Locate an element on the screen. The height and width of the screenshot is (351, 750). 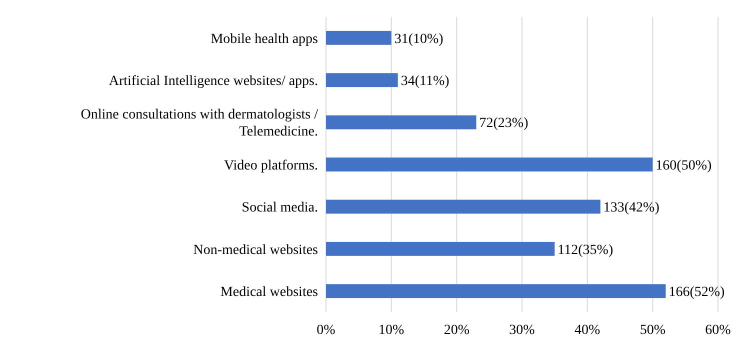
x-tick-label: 30% is located at coordinates (522, 330).